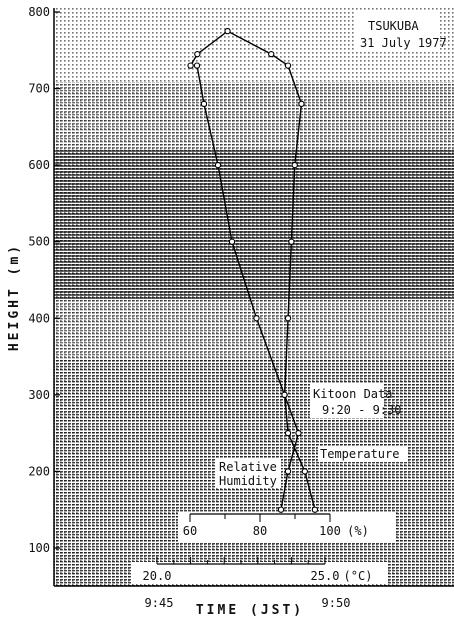 This screenshot has width=454, height=622. What do you see at coordinates (39, 395) in the screenshot?
I see `y-tick-label: 300` at bounding box center [39, 395].